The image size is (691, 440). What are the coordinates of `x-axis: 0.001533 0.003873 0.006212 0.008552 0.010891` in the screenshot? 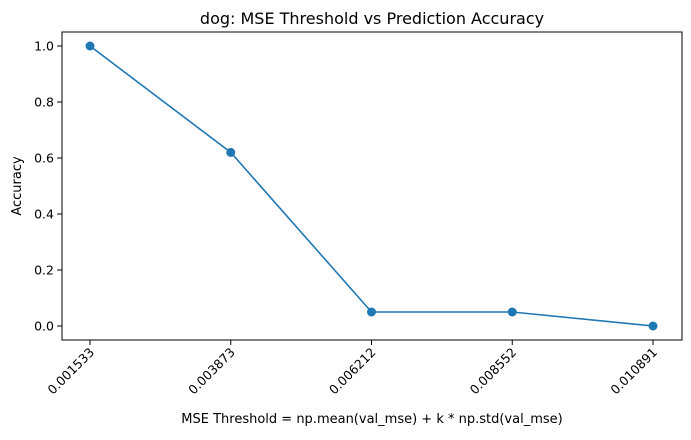 It's located at (352, 368).